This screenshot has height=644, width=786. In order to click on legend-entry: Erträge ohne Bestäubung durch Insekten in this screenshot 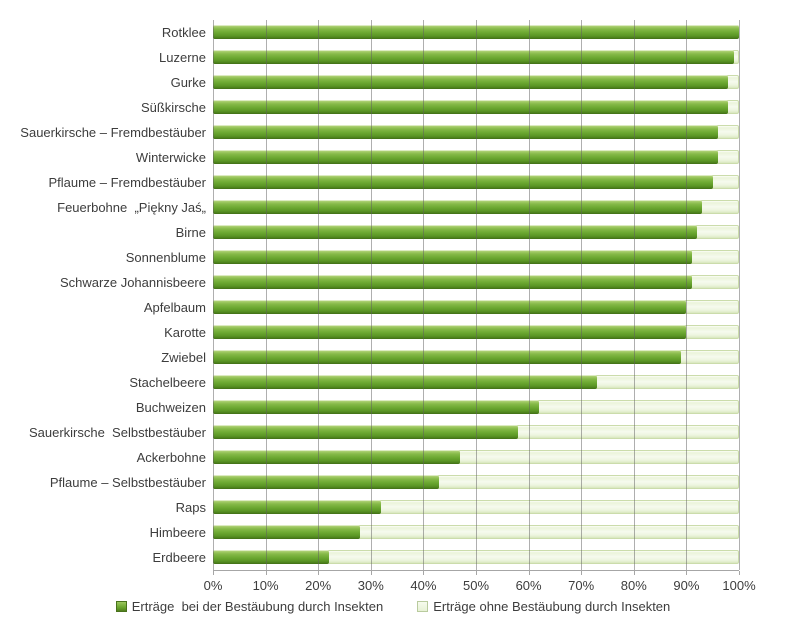, I will do `click(543, 606)`.